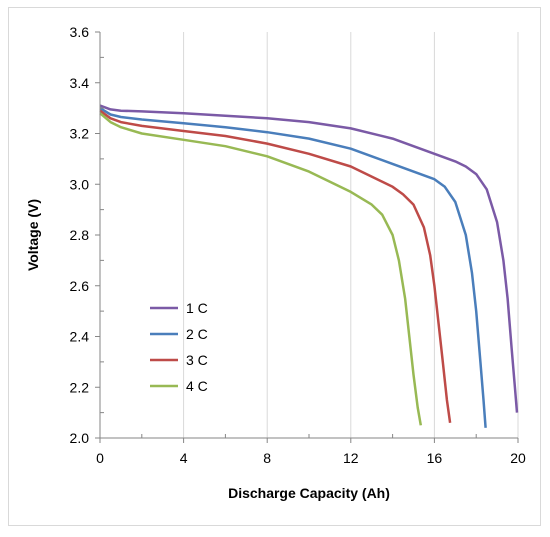 This screenshot has width=550, height=537. Describe the element at coordinates (309, 493) in the screenshot. I see `x-axis-title: Discharge Capacity (Ah)` at that location.